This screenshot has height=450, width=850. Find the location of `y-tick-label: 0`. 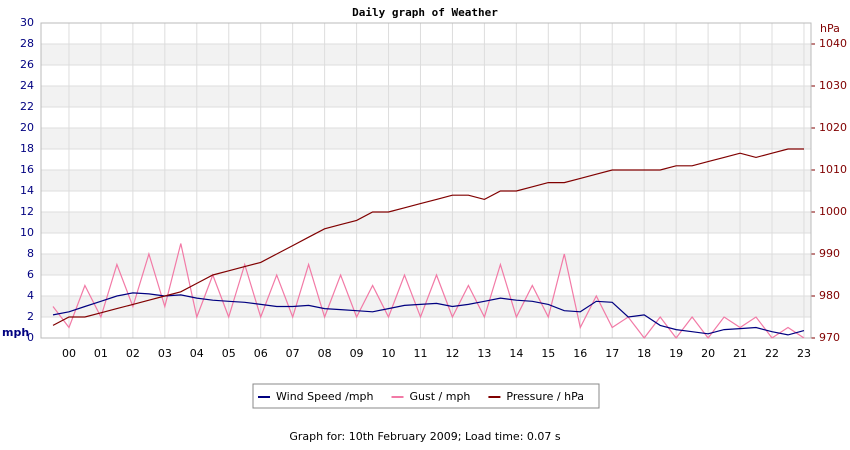

y-tick-label: 0 is located at coordinates (30, 337).